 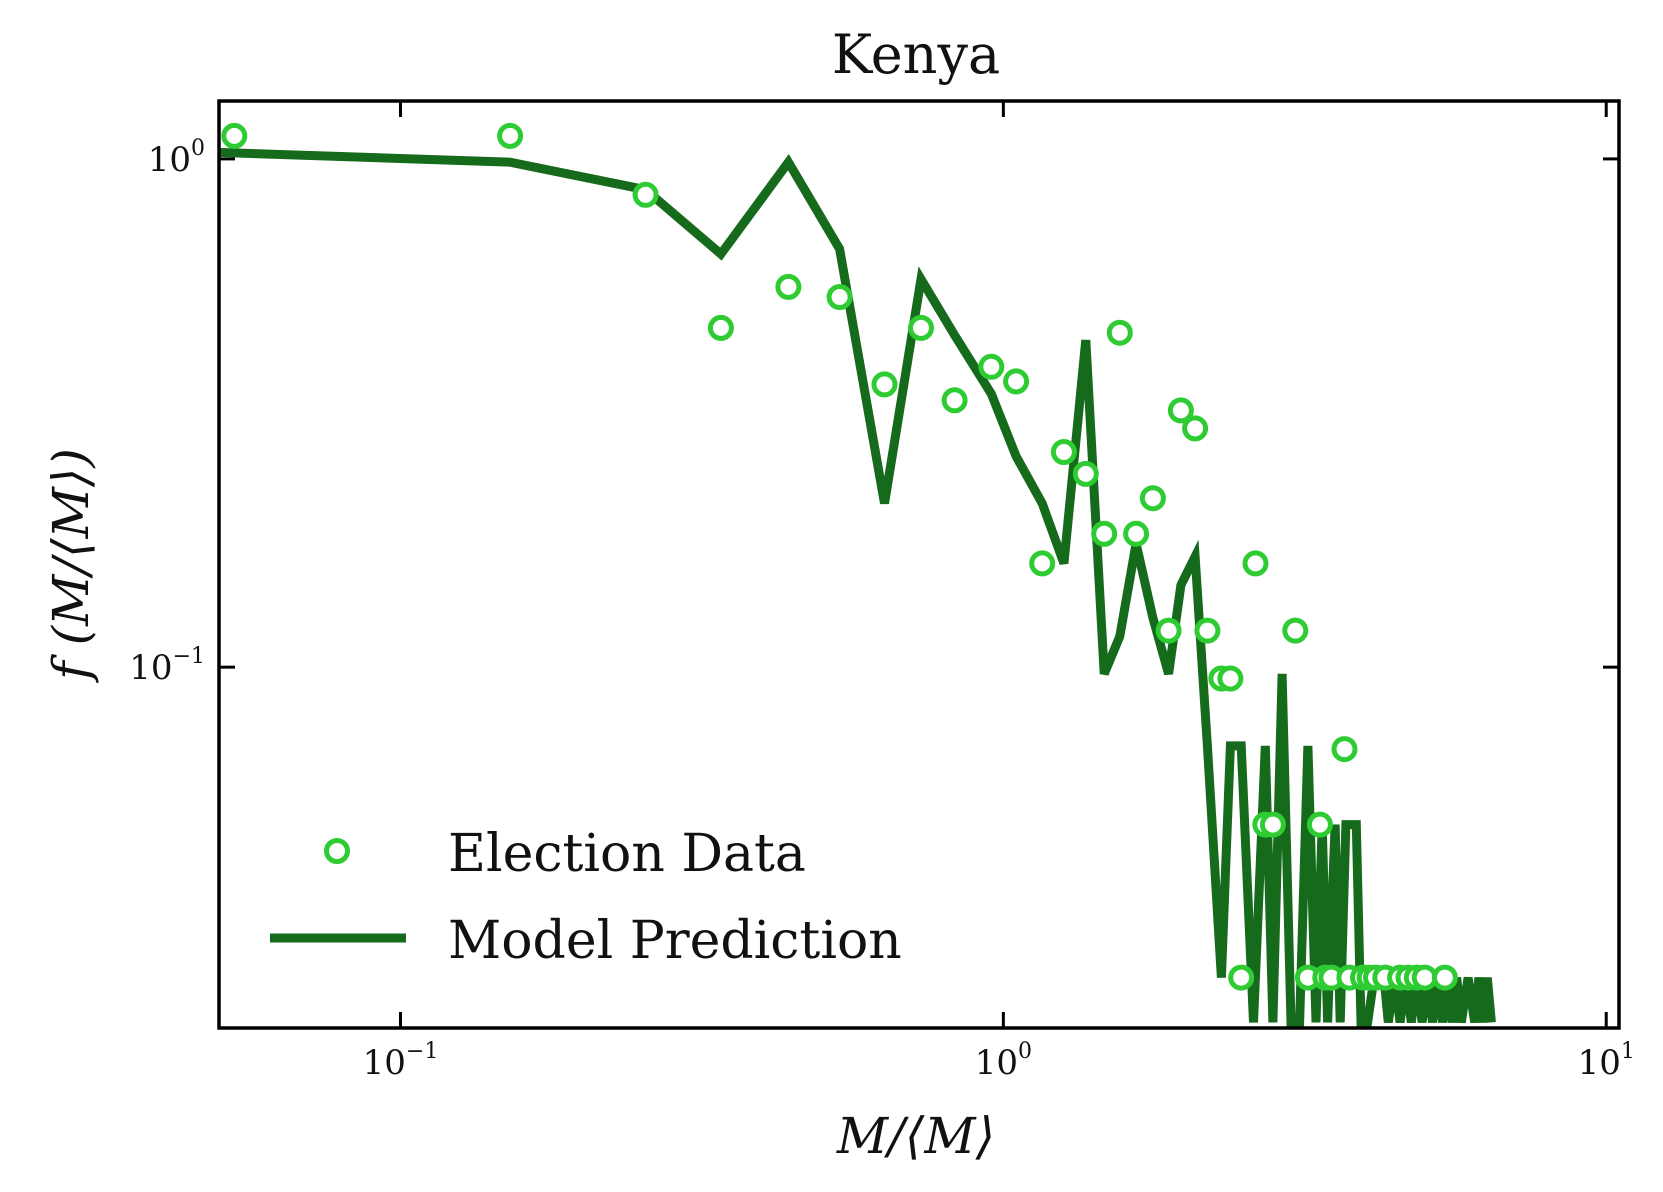 I want to click on legend-label-election-data: Election Data, so click(x=627, y=854).